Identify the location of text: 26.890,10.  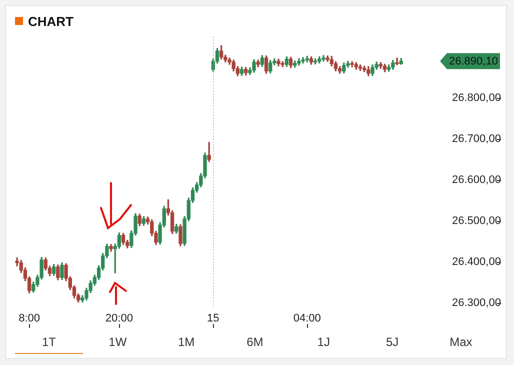
(473, 62).